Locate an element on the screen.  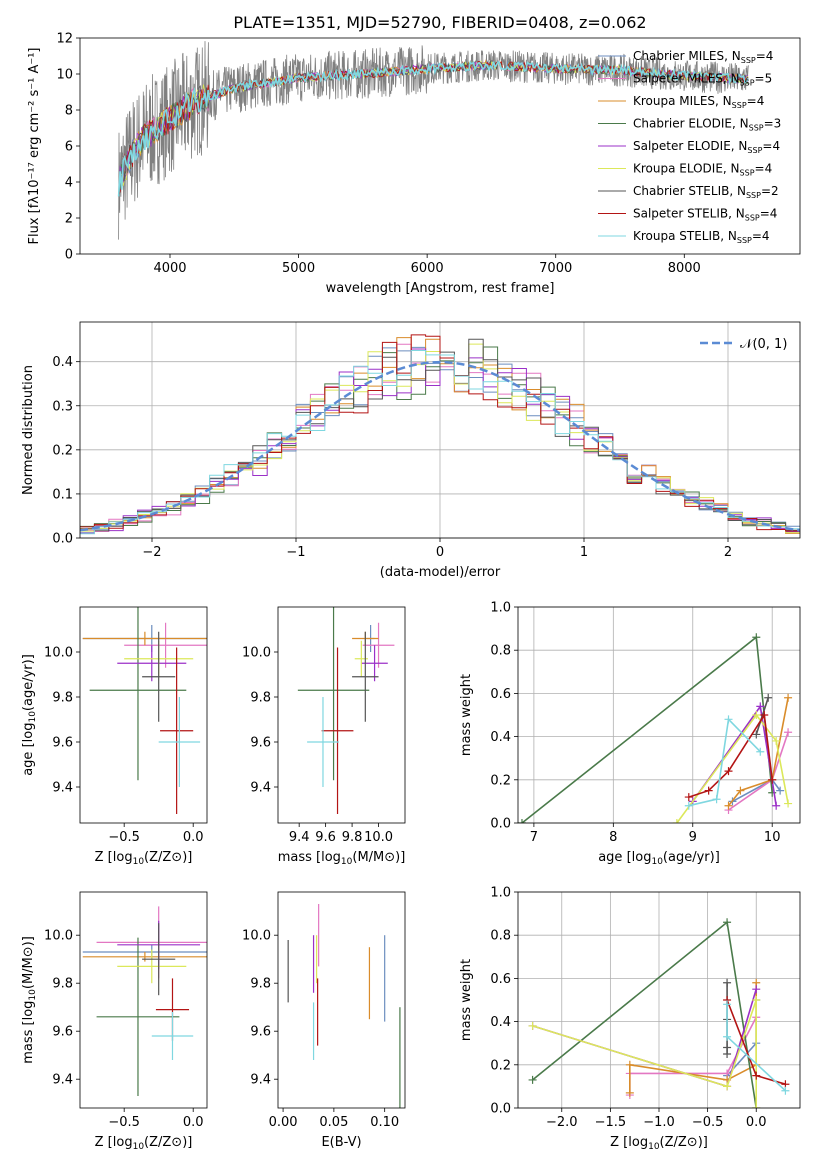
x-axis-label: E(B-V) is located at coordinates (341, 1142).